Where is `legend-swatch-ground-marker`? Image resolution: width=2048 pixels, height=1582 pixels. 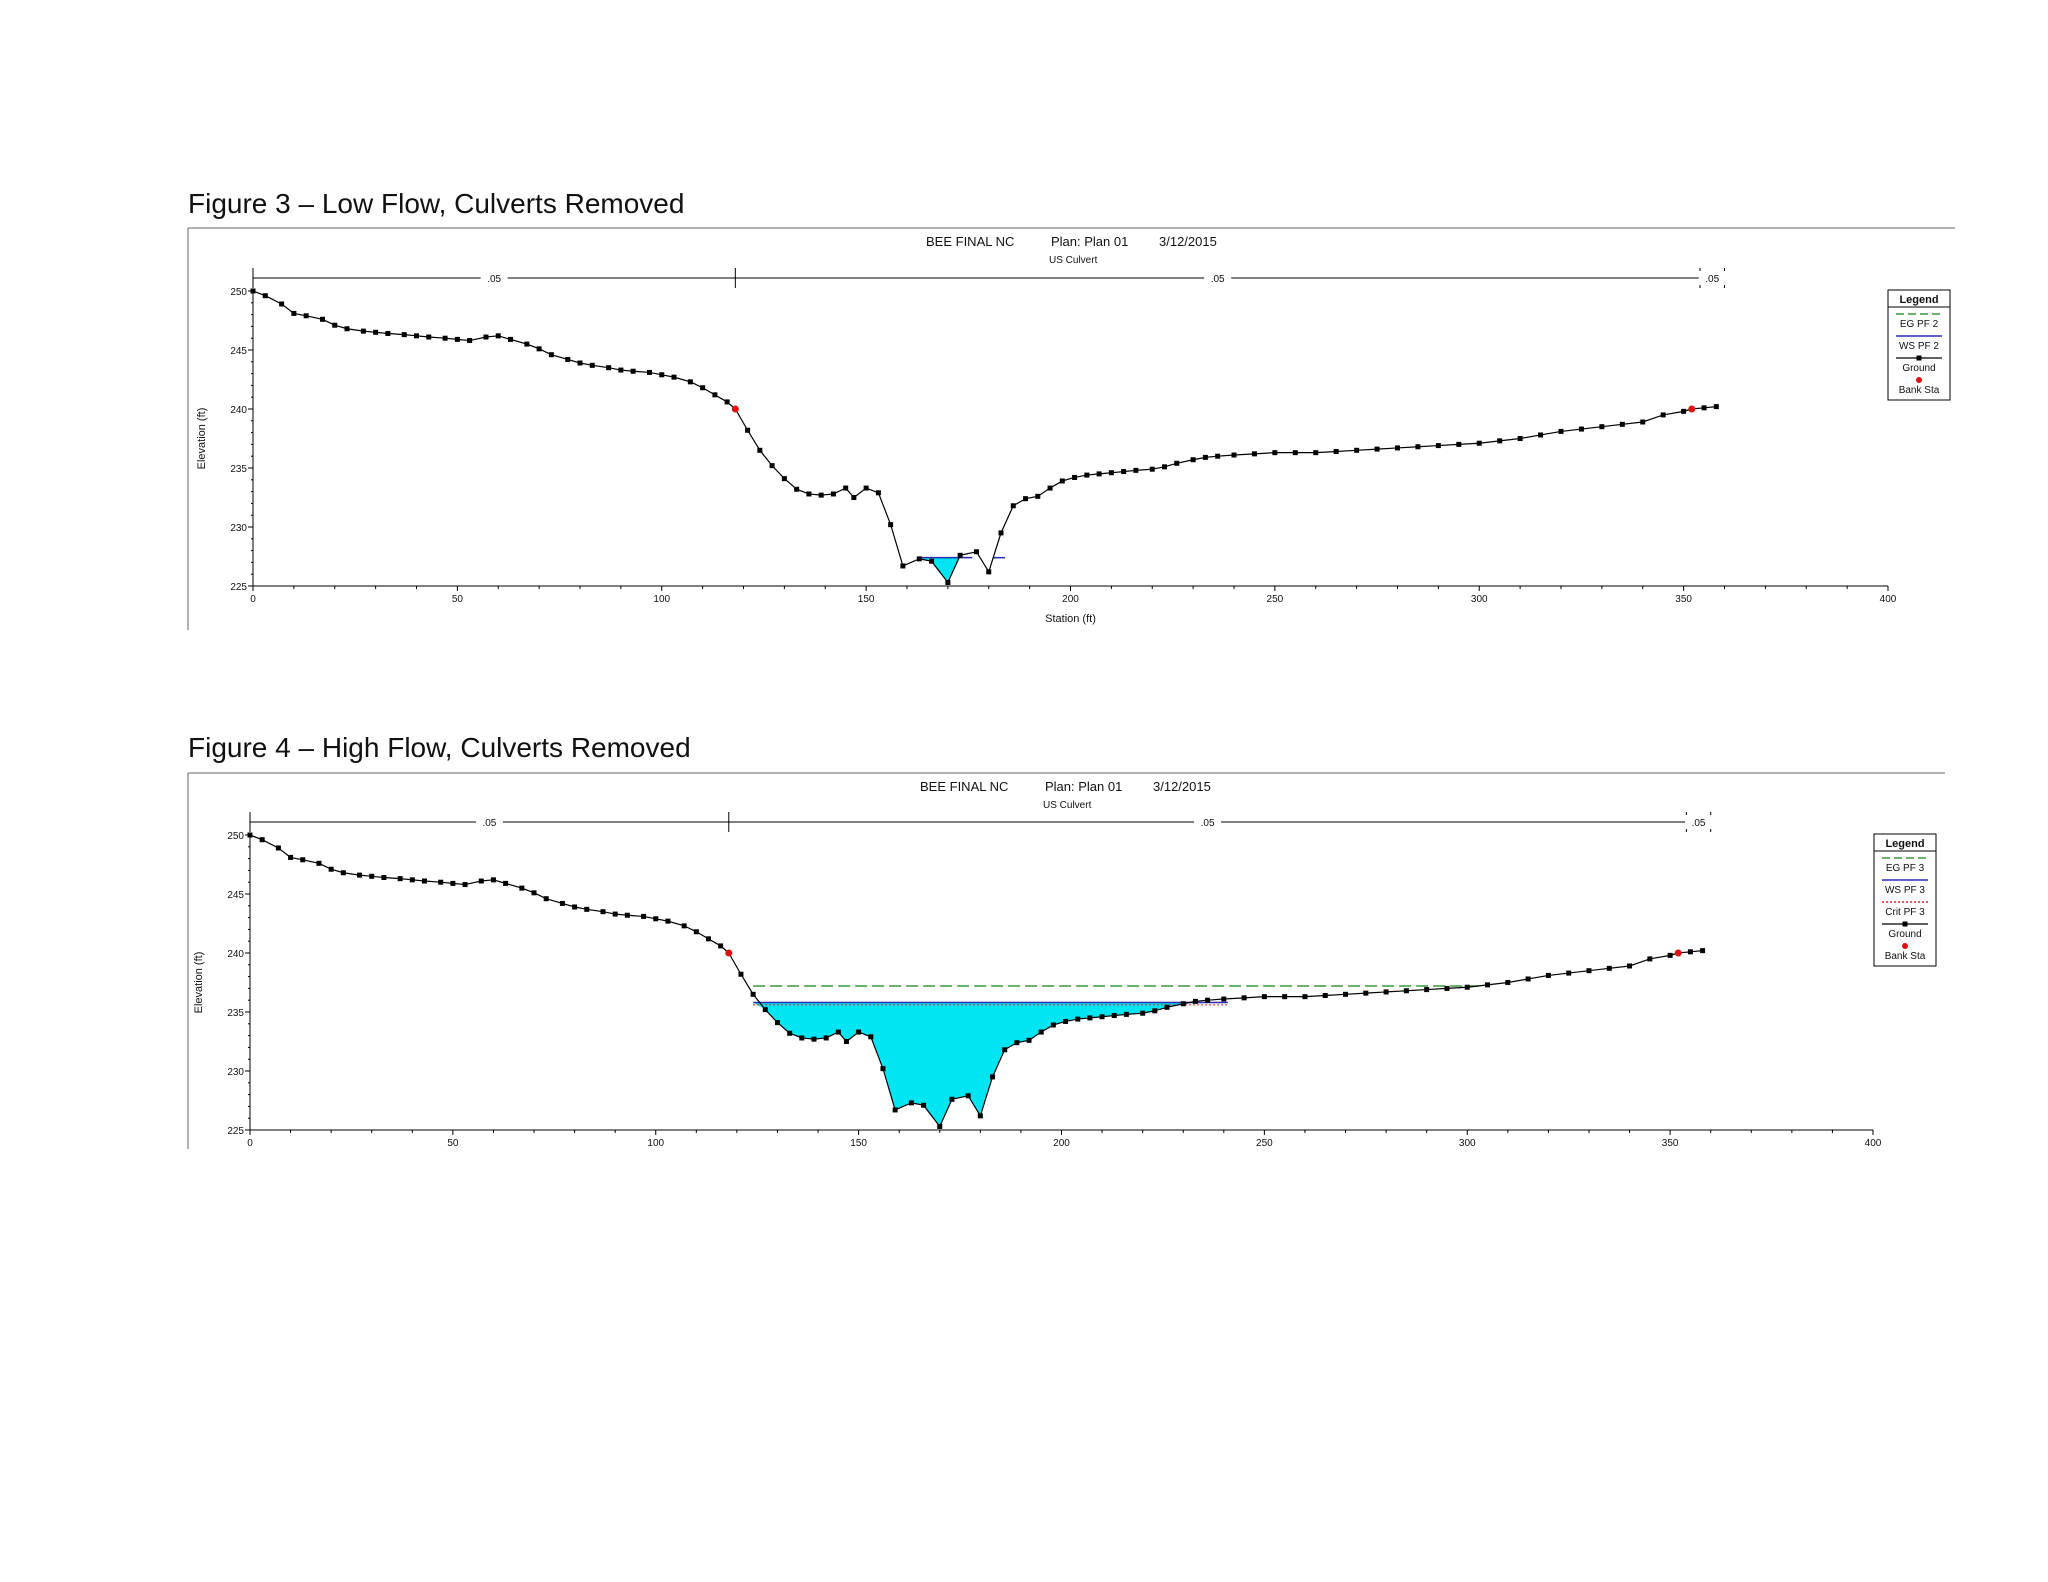
legend-swatch-ground-marker is located at coordinates (1919, 358).